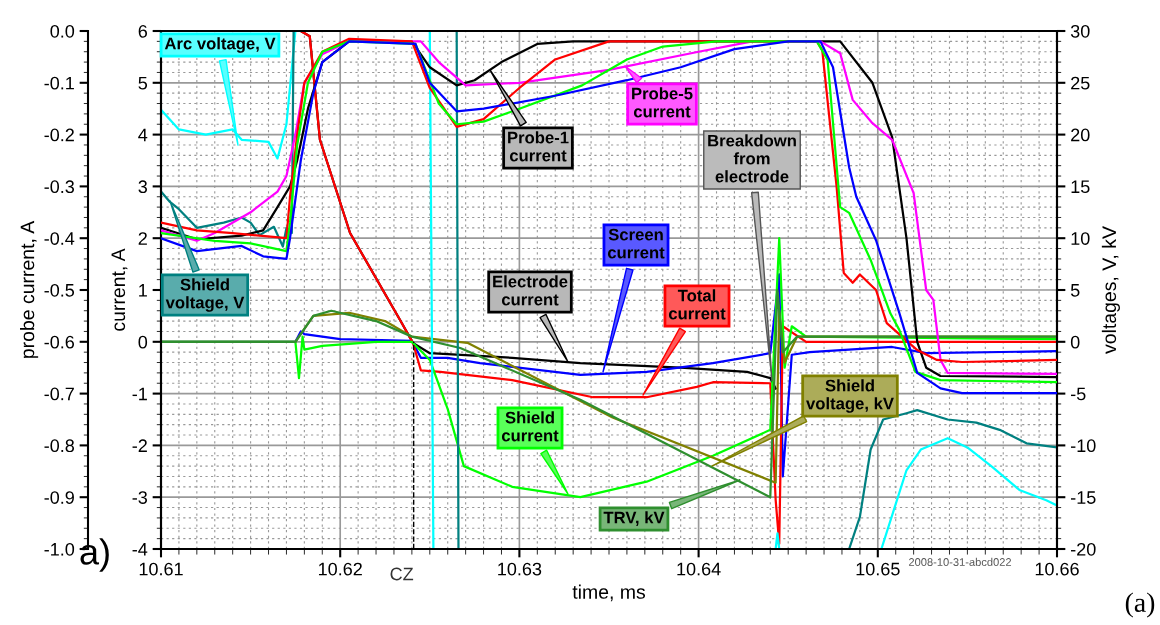 This screenshot has height=625, width=1160. I want to click on series-label: Shield voltage, kV, so click(850, 396).